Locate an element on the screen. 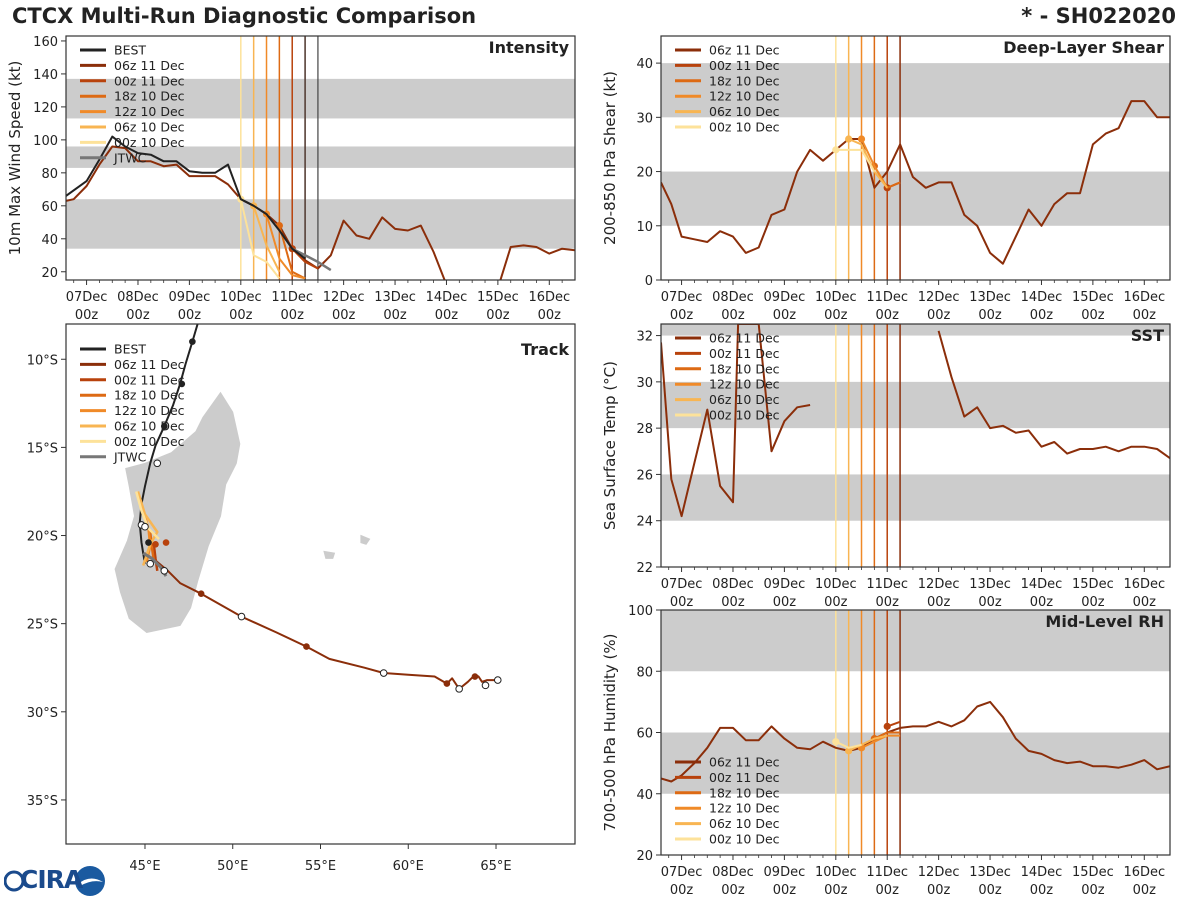  x-tick-label: 60°E is located at coordinates (408, 866).